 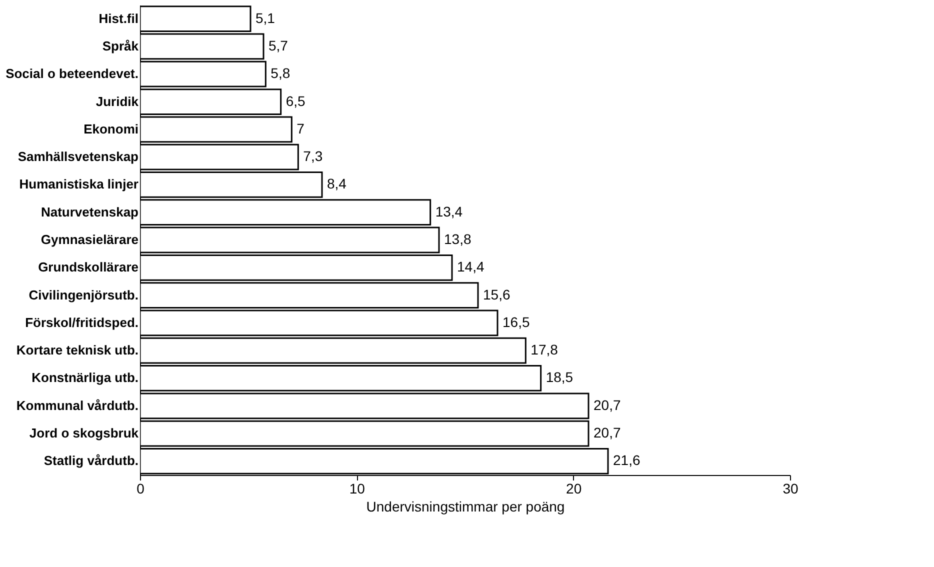 What do you see at coordinates (313, 156) in the screenshot?
I see `data-label: 7,3` at bounding box center [313, 156].